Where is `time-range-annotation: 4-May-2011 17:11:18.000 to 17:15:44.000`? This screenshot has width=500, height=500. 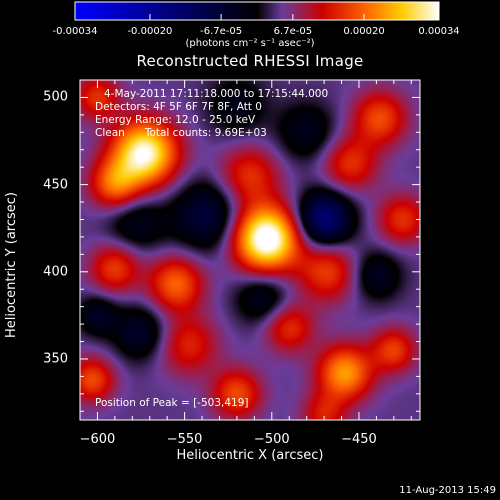
time-range-annotation: 4-May-2011 17:11:18.000 to 17:15:44.000 is located at coordinates (216, 94).